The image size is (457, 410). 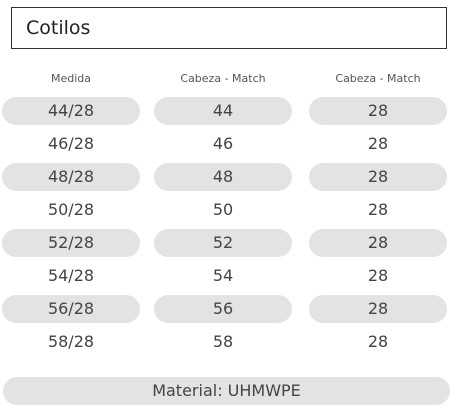 I want to click on table-cell: 52, so click(x=223, y=243).